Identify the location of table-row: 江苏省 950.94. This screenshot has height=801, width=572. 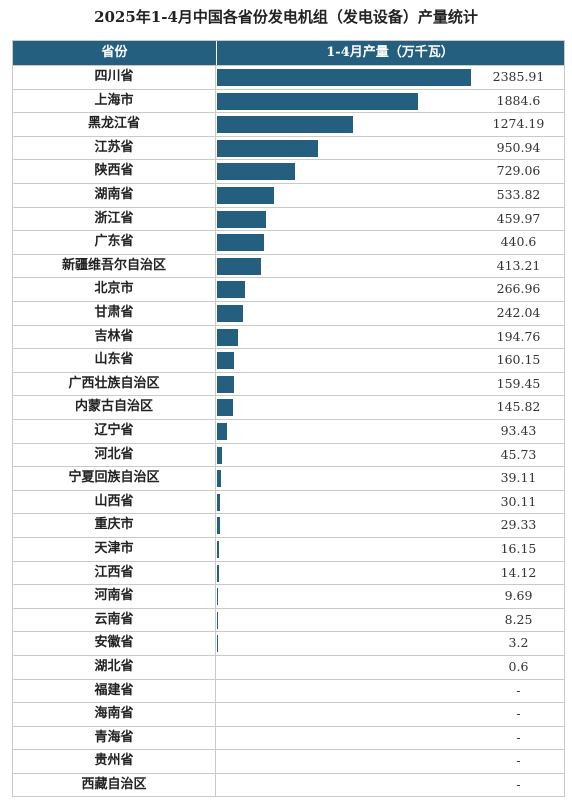
(288, 147).